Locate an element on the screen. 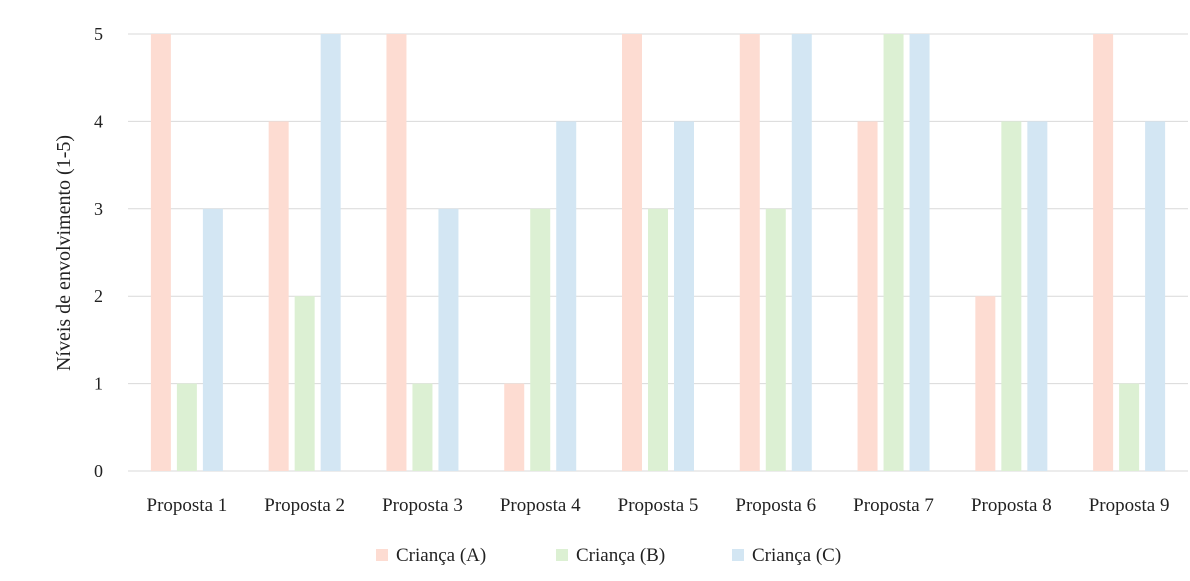  y-tick-label: 4 is located at coordinates (98, 121).